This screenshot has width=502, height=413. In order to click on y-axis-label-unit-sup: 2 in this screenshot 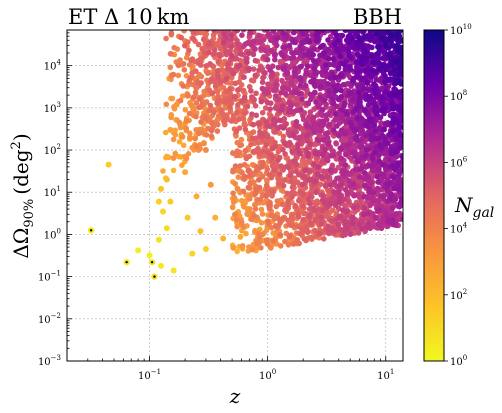, I will do `click(16, 145)`.